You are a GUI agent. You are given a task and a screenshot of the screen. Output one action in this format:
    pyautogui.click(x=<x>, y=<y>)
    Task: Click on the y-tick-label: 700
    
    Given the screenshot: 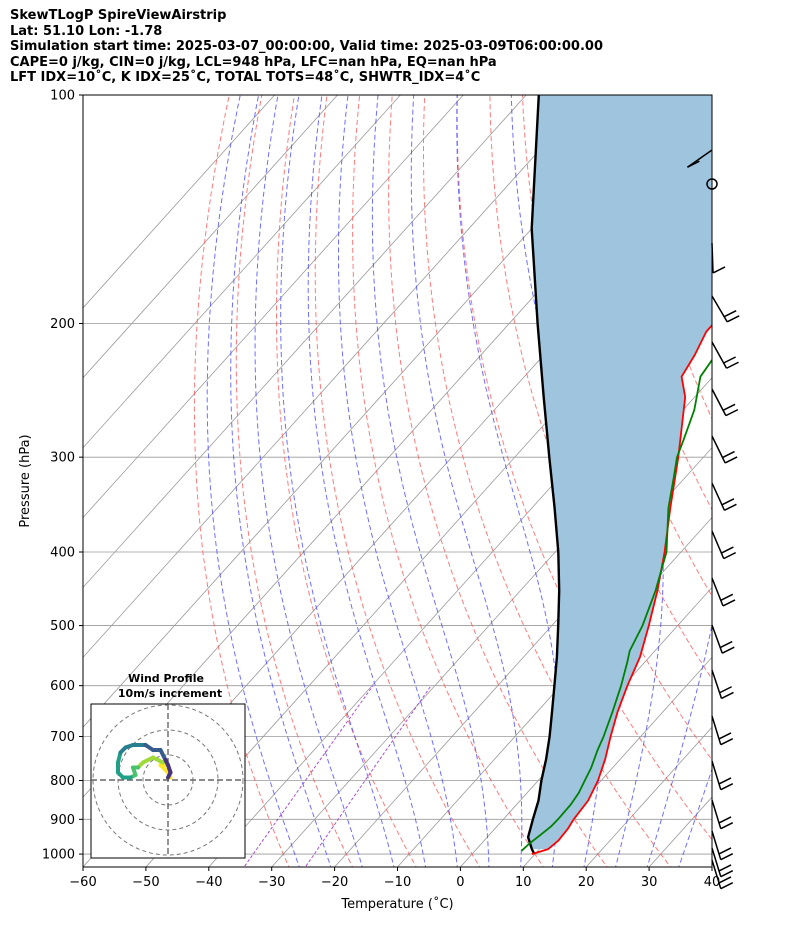 What is the action you would take?
    pyautogui.click(x=62, y=737)
    